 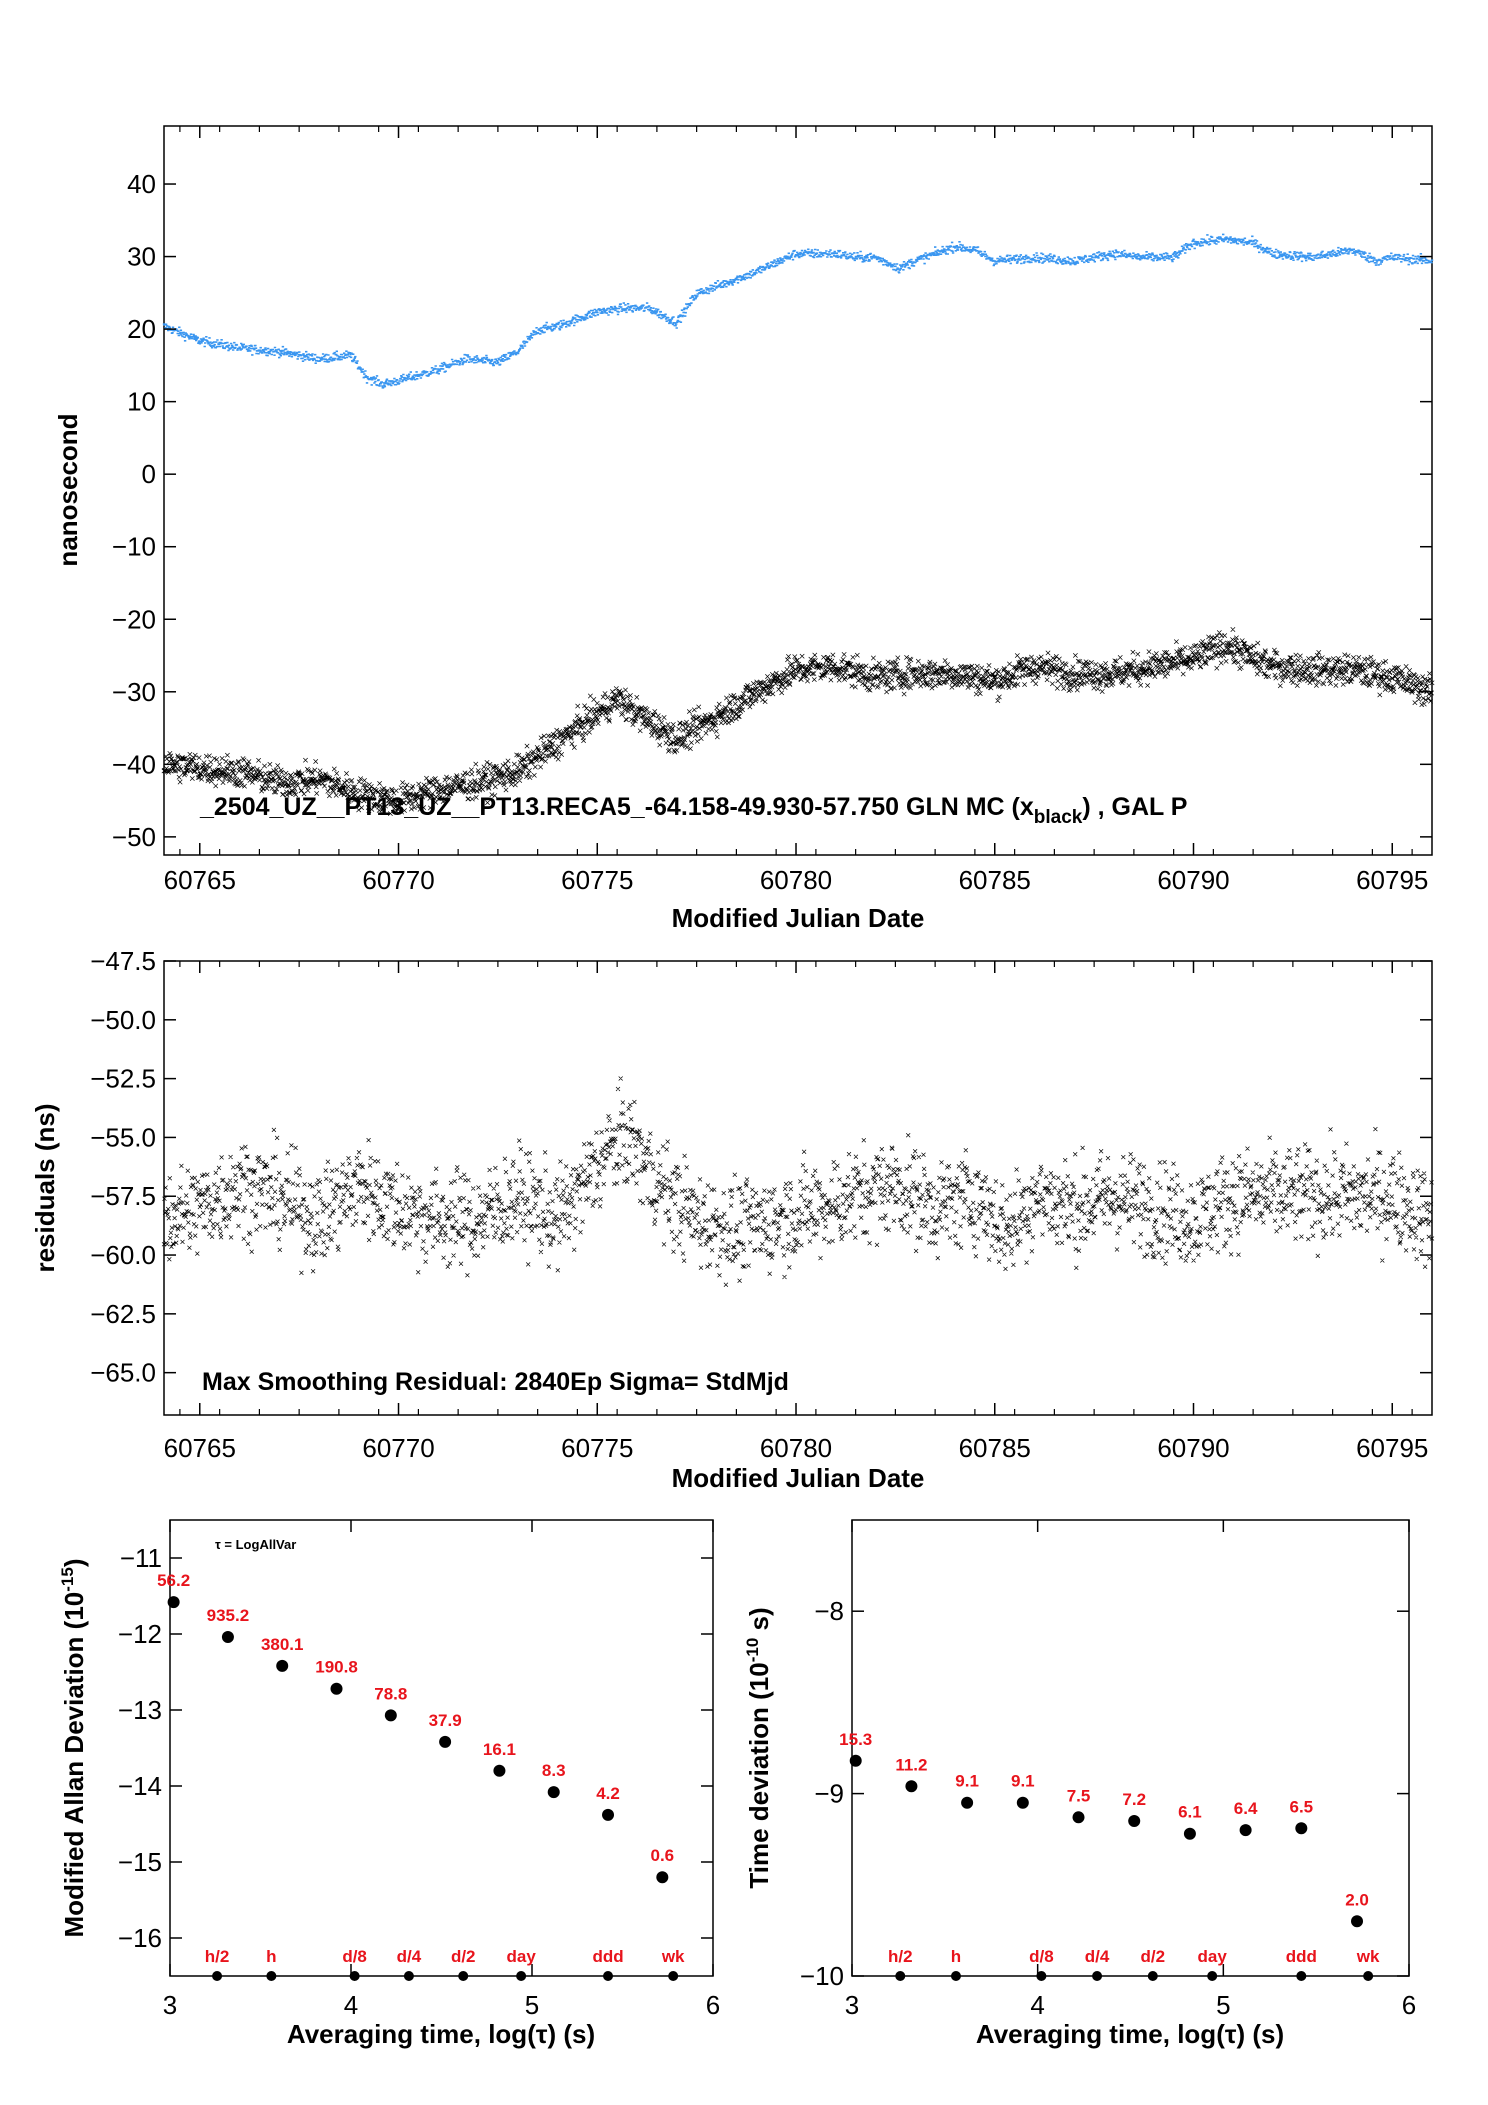 I want to click on y-tick-label: −50.0, so click(x=123, y=1020).